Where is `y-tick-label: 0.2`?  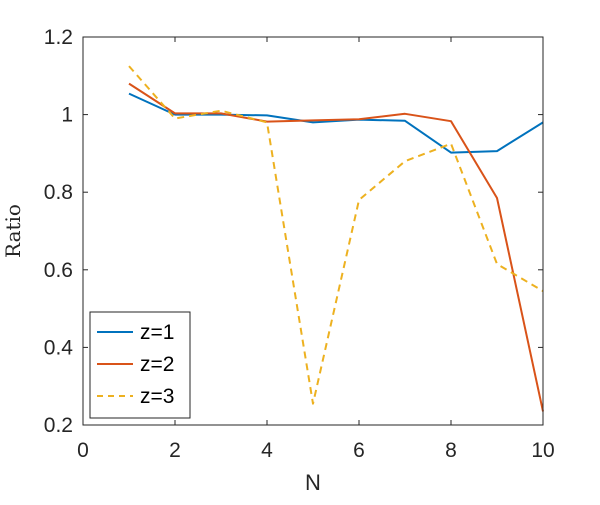
y-tick-label: 0.2 is located at coordinates (58, 425).